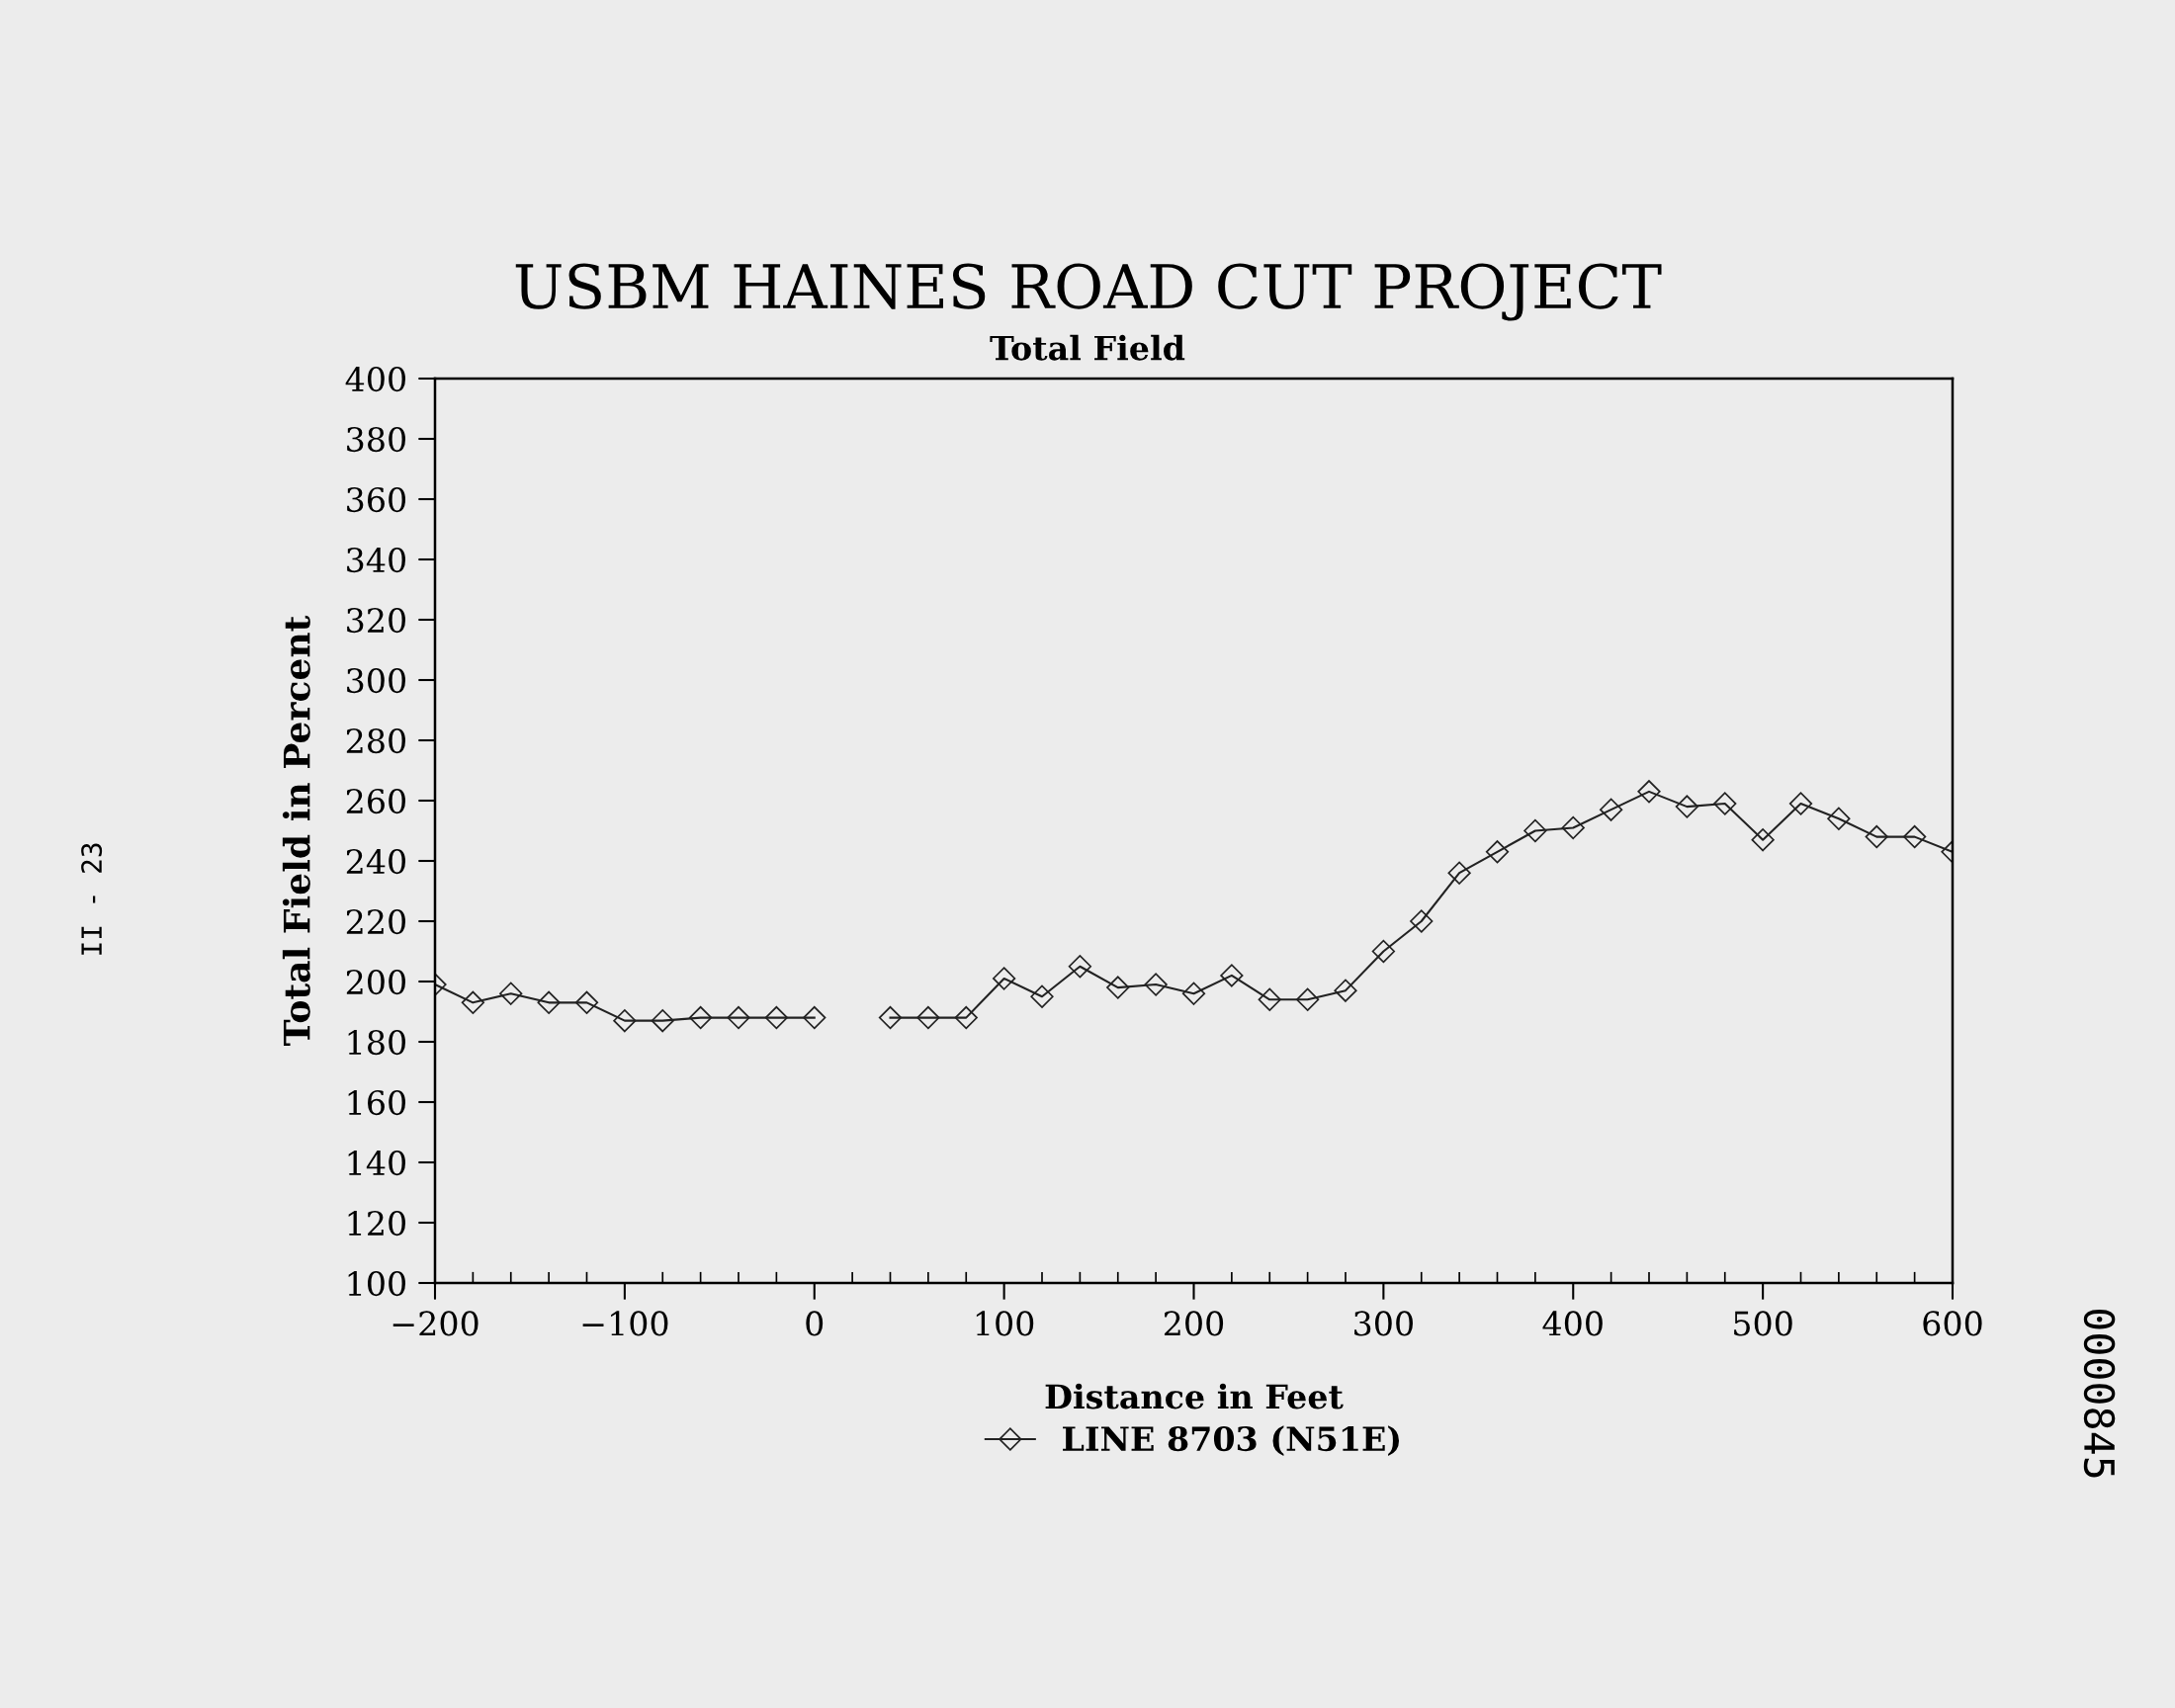 The image size is (2175, 1708). Describe the element at coordinates (435, 1323) in the screenshot. I see `x-tick-label: −200` at that location.